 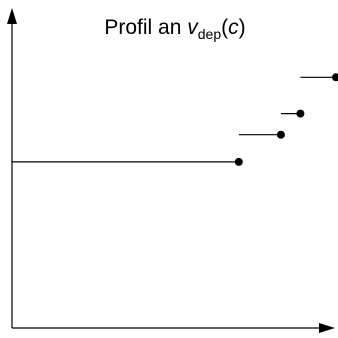 I want to click on chart-title: Profil an vdep(c), so click(x=174, y=29).